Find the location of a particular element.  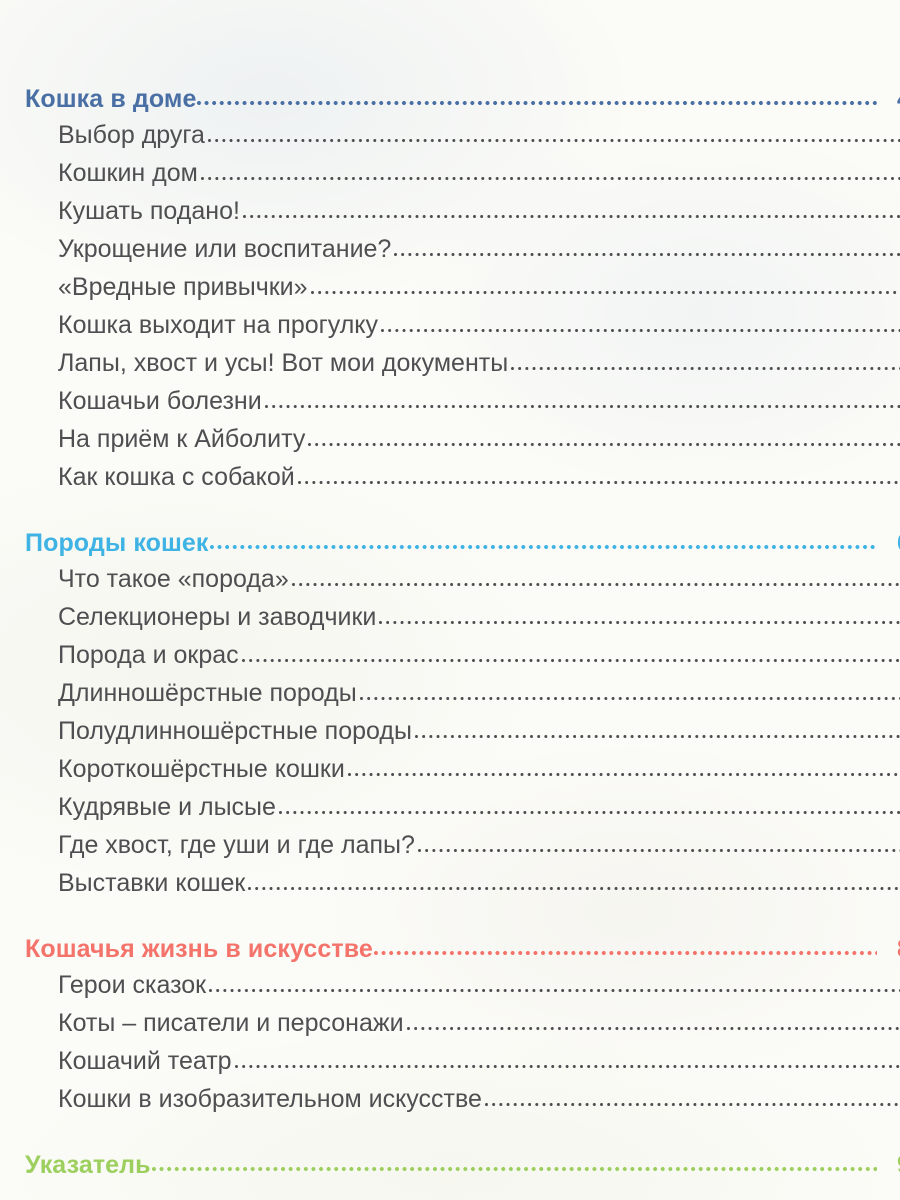

entry-title: Кошки в изобразительном искусстве is located at coordinates (270, 1099).